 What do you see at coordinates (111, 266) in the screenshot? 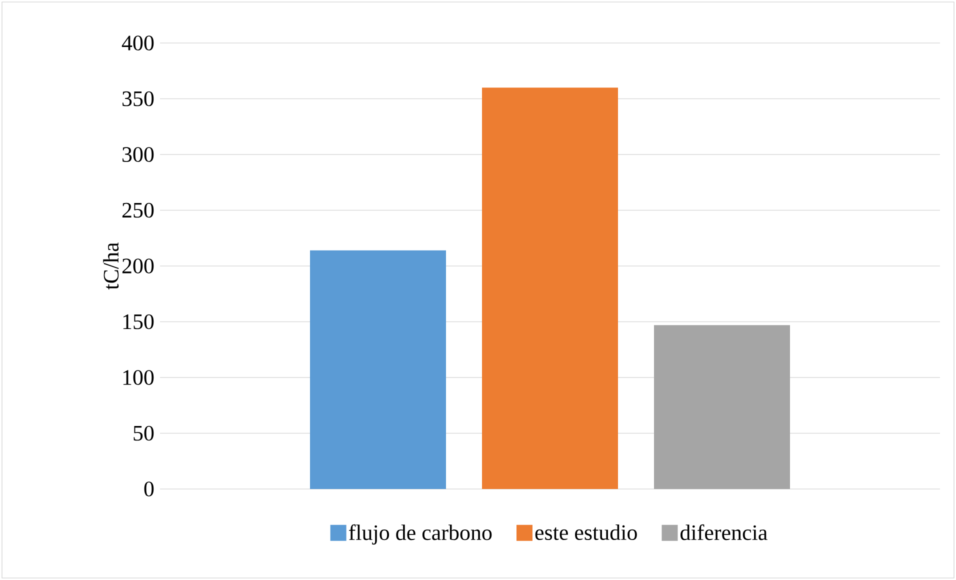
I see `y-axis-title: tC/ha` at bounding box center [111, 266].